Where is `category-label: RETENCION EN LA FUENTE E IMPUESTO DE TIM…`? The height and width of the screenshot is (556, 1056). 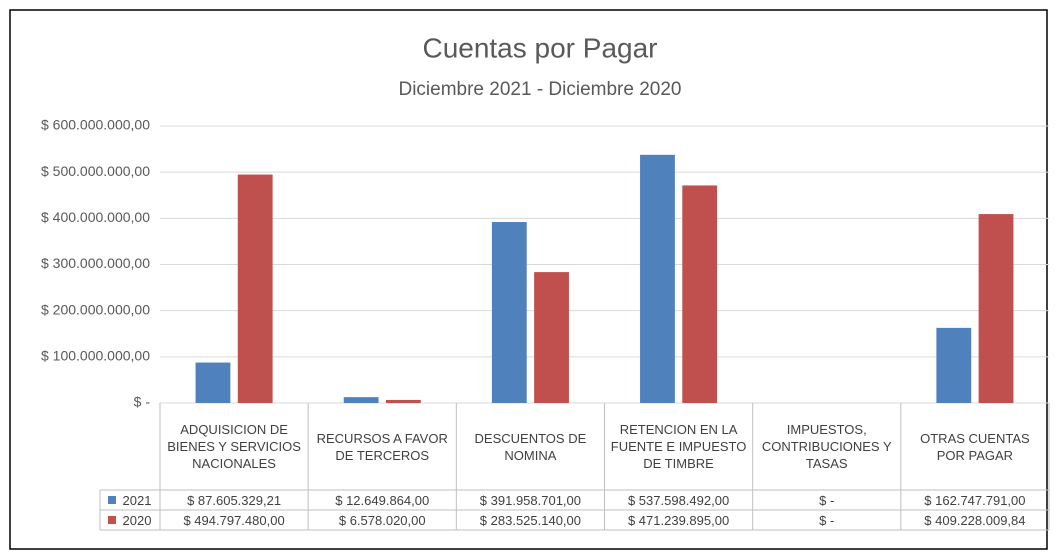
category-label: RETENCION EN LA FUENTE E IMPUESTO DE TIM… is located at coordinates (678, 446).